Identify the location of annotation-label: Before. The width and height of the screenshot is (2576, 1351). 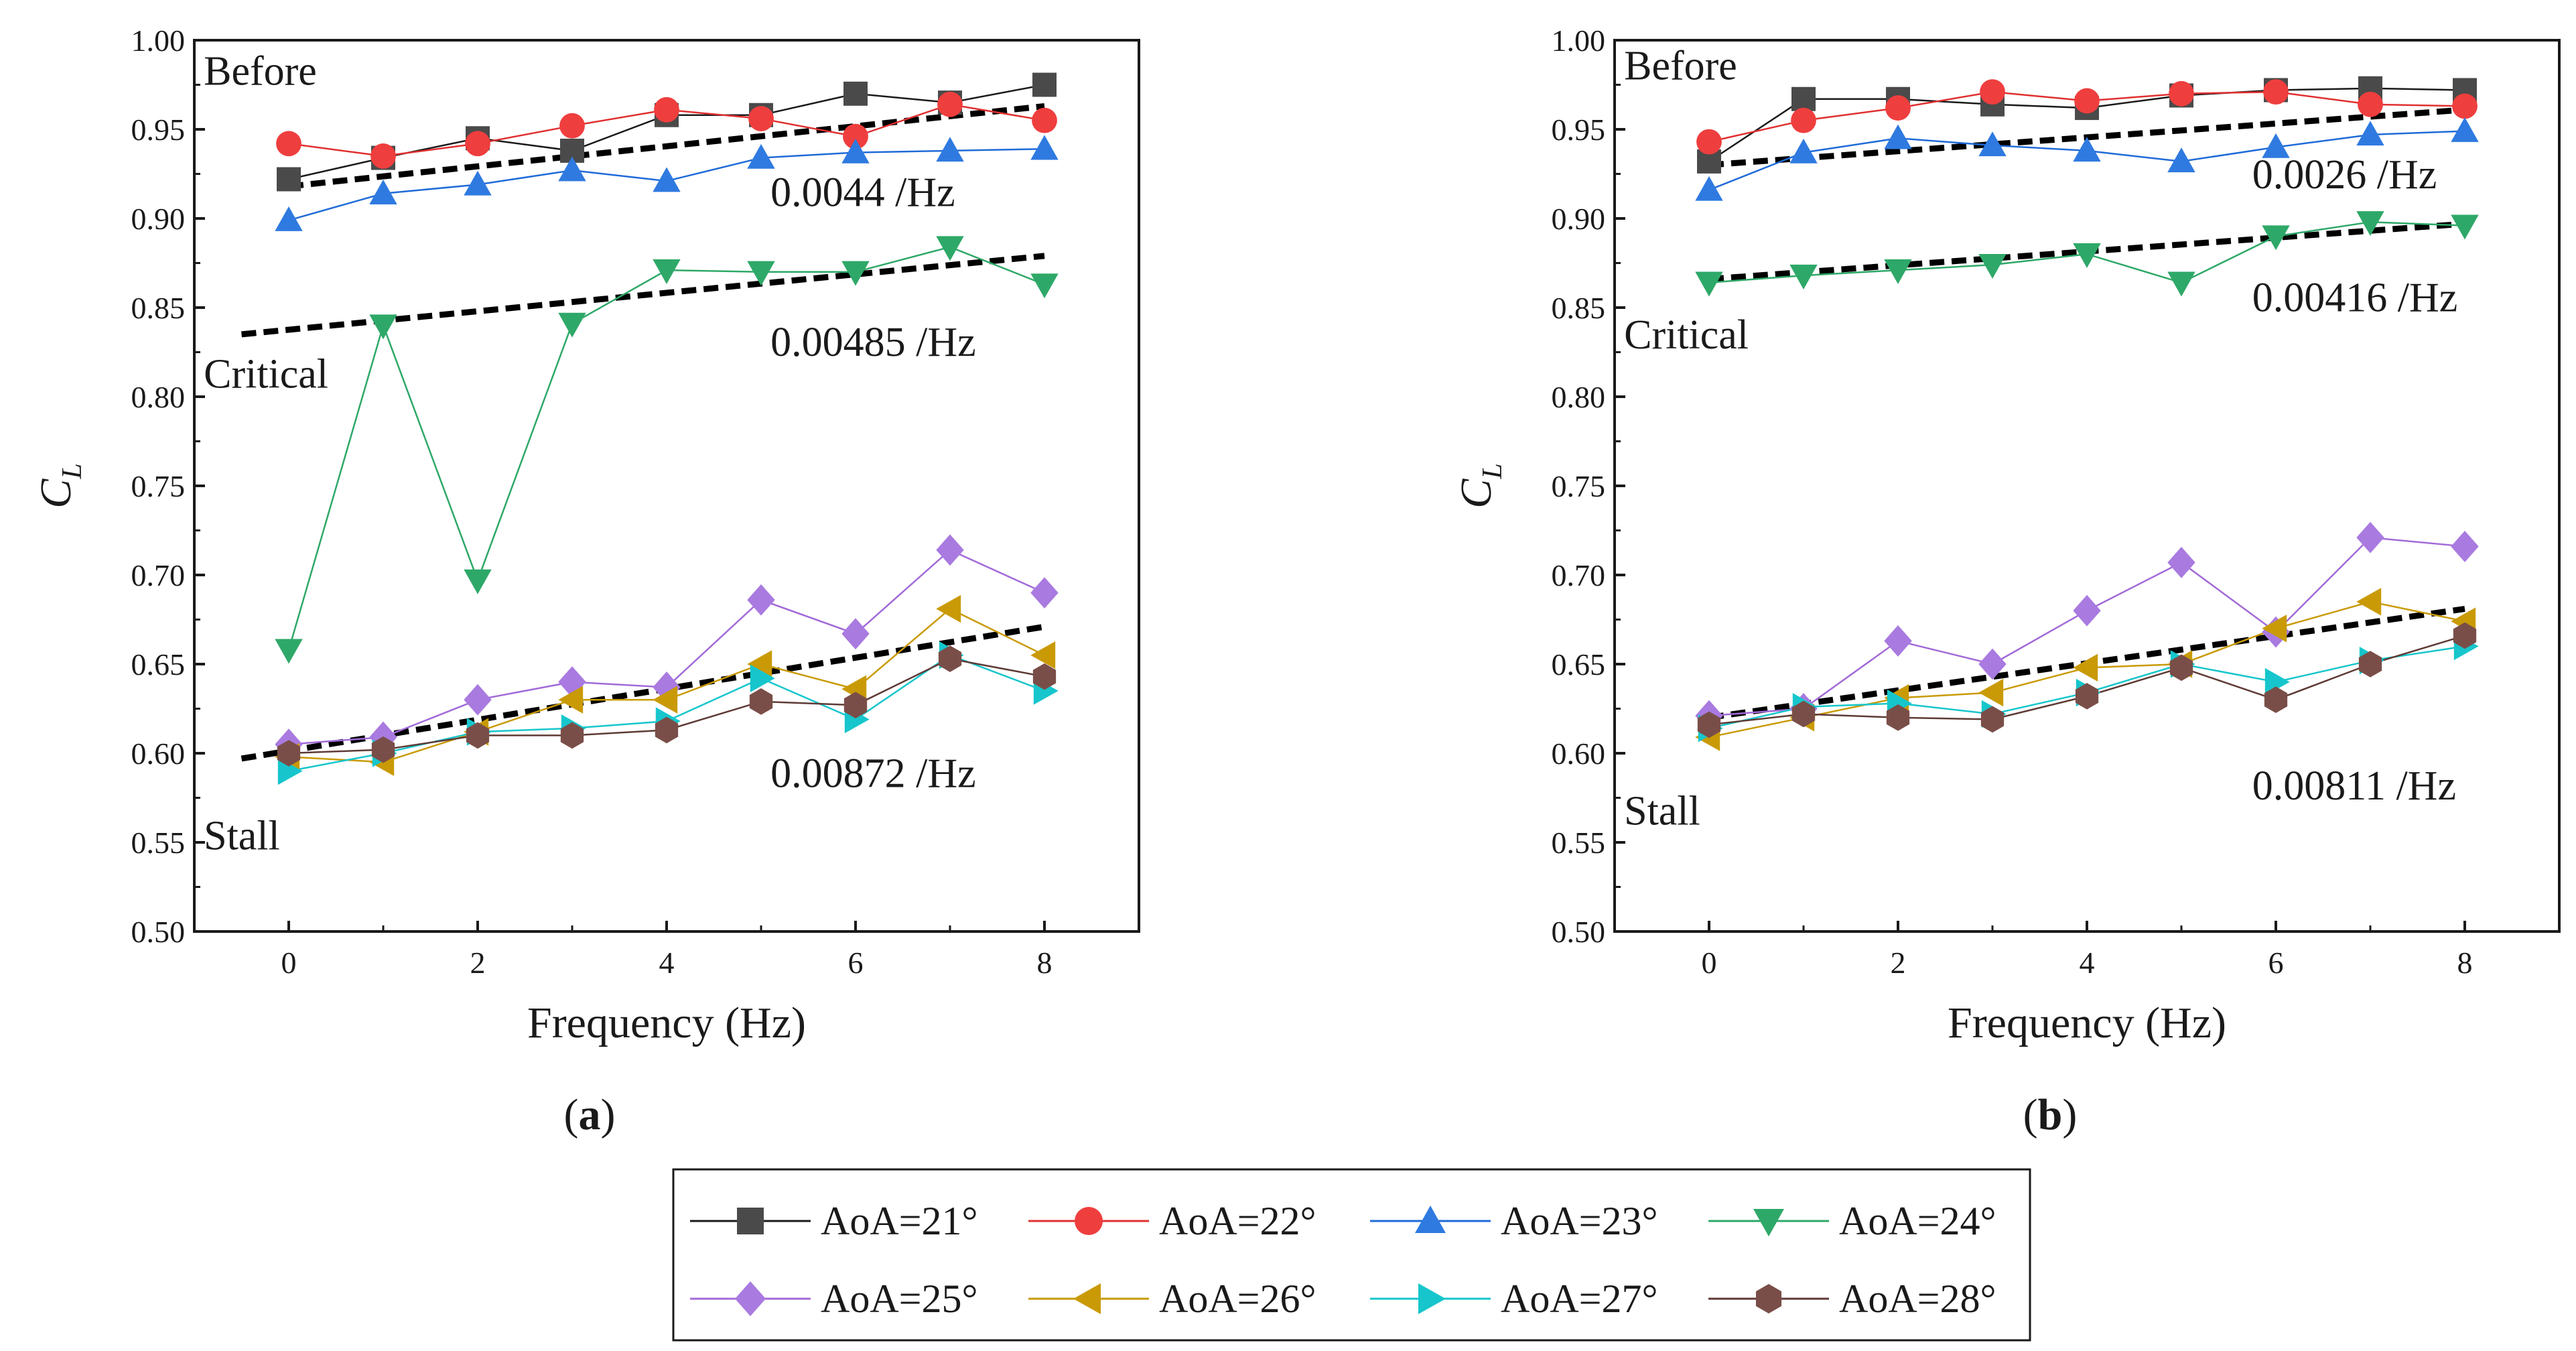
(1681, 66).